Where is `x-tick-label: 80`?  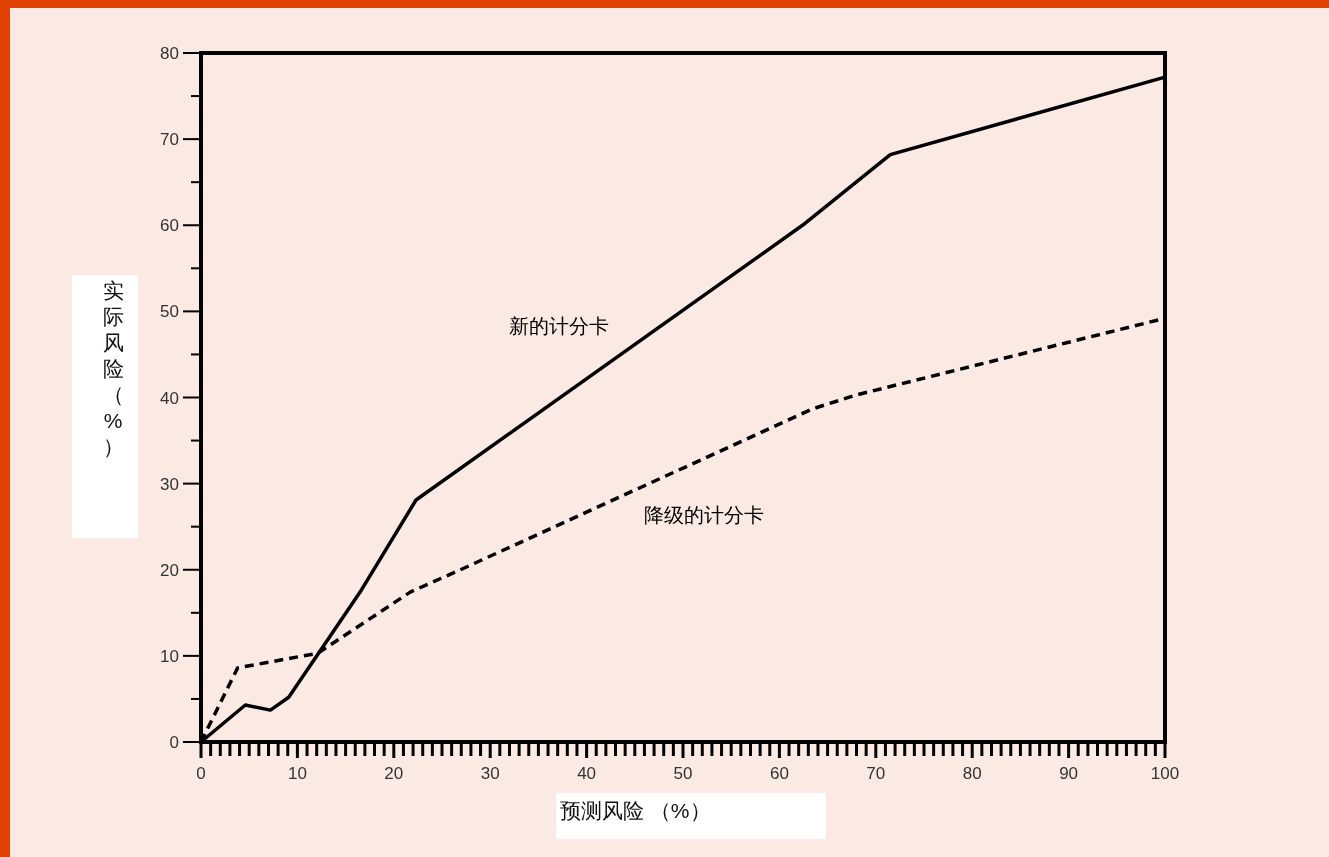
x-tick-label: 80 is located at coordinates (972, 773).